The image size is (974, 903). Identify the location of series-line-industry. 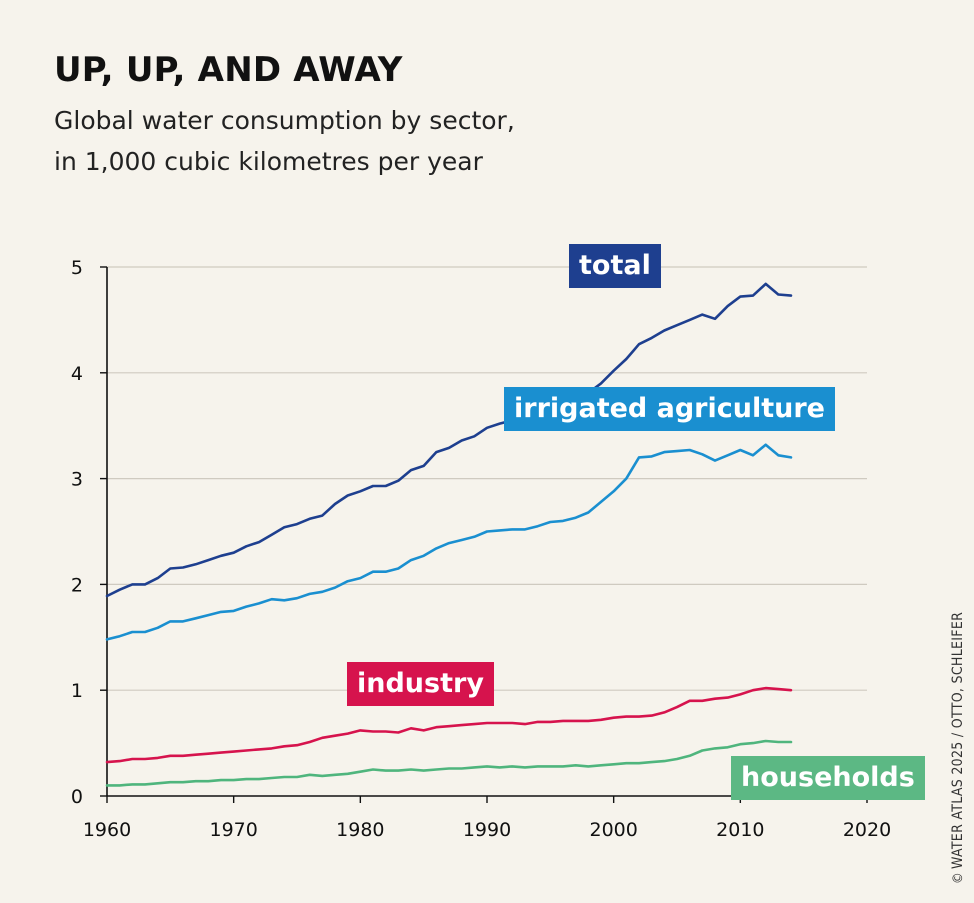
(449, 725).